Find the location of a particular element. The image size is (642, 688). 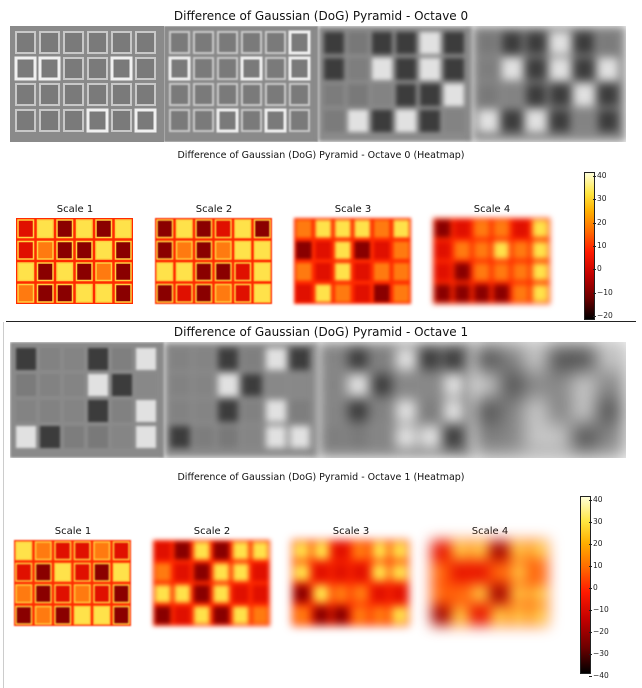

figure-left-edge is located at coordinates (3, 505).